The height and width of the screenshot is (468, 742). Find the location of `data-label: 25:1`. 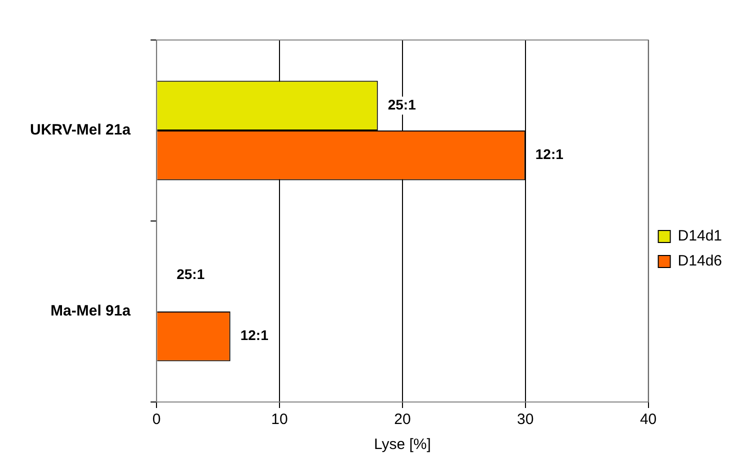

data-label: 25:1 is located at coordinates (402, 104).